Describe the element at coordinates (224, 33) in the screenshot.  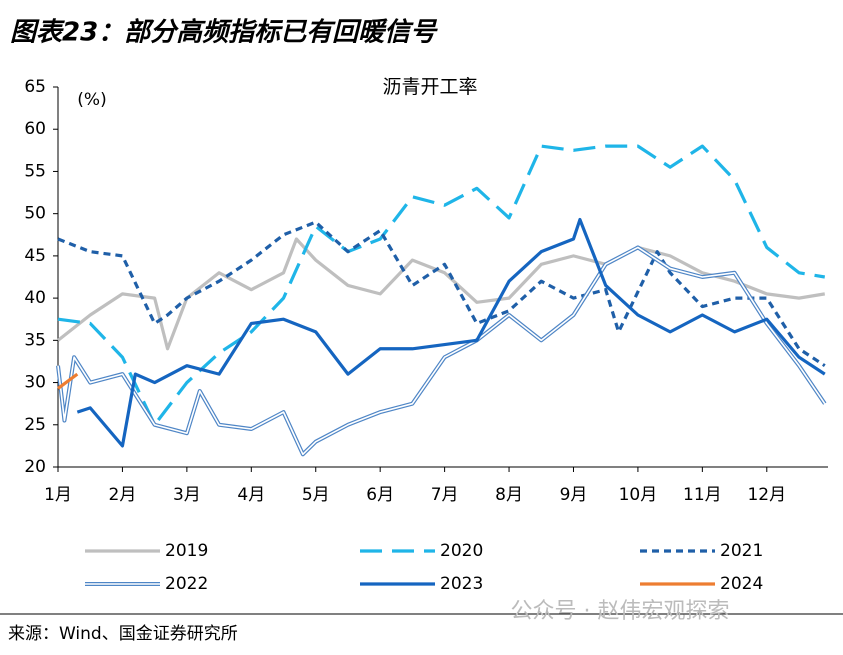
I see `page-title: 图表23：部分高频指标已有回暖信号` at that location.